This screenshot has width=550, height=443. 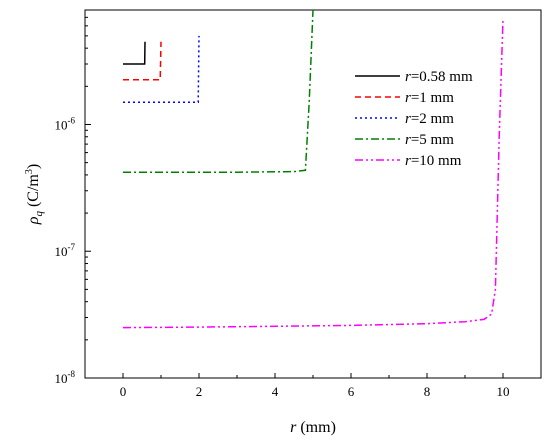 What do you see at coordinates (34, 194) in the screenshot?
I see `y-axis-title: ρq (C/m3)` at bounding box center [34, 194].